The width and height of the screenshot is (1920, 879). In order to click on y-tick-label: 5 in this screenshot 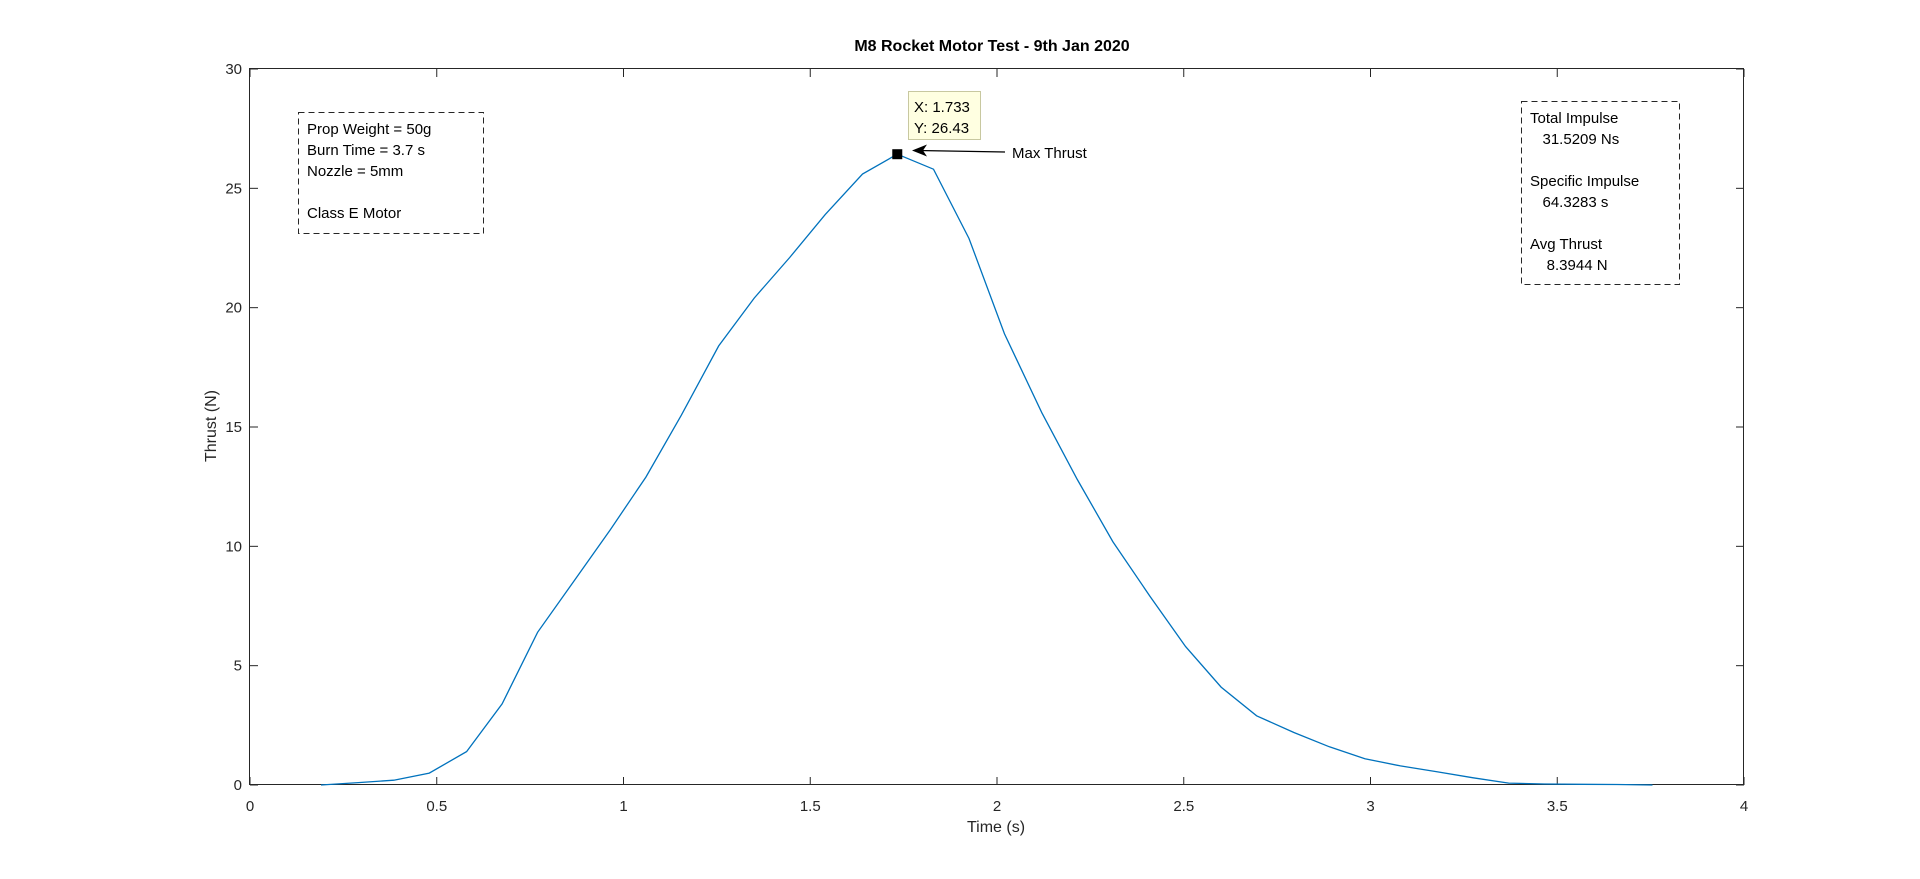, I will do `click(238, 666)`.